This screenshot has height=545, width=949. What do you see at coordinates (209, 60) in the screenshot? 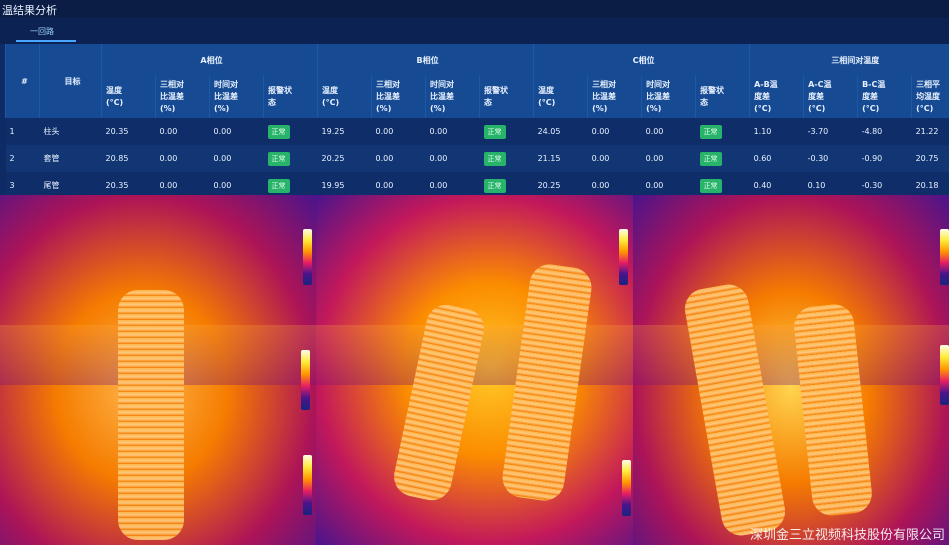
I see `group-phase-a: A相位` at bounding box center [209, 60].